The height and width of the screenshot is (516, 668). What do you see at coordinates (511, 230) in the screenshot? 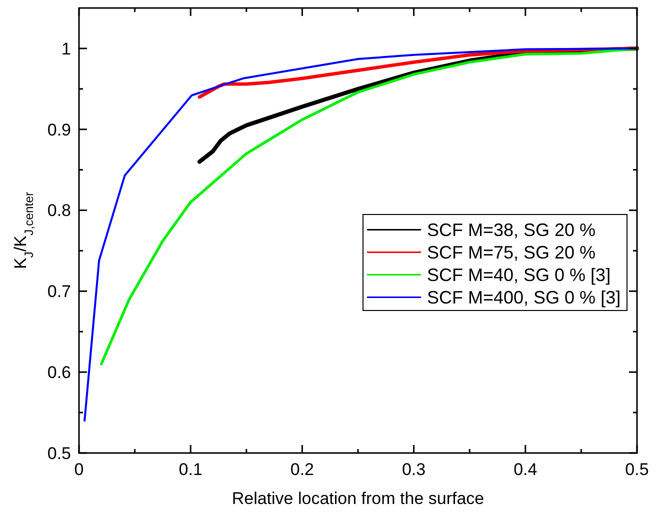
I see `legend-label: SCF M=38, SG 20 %` at bounding box center [511, 230].